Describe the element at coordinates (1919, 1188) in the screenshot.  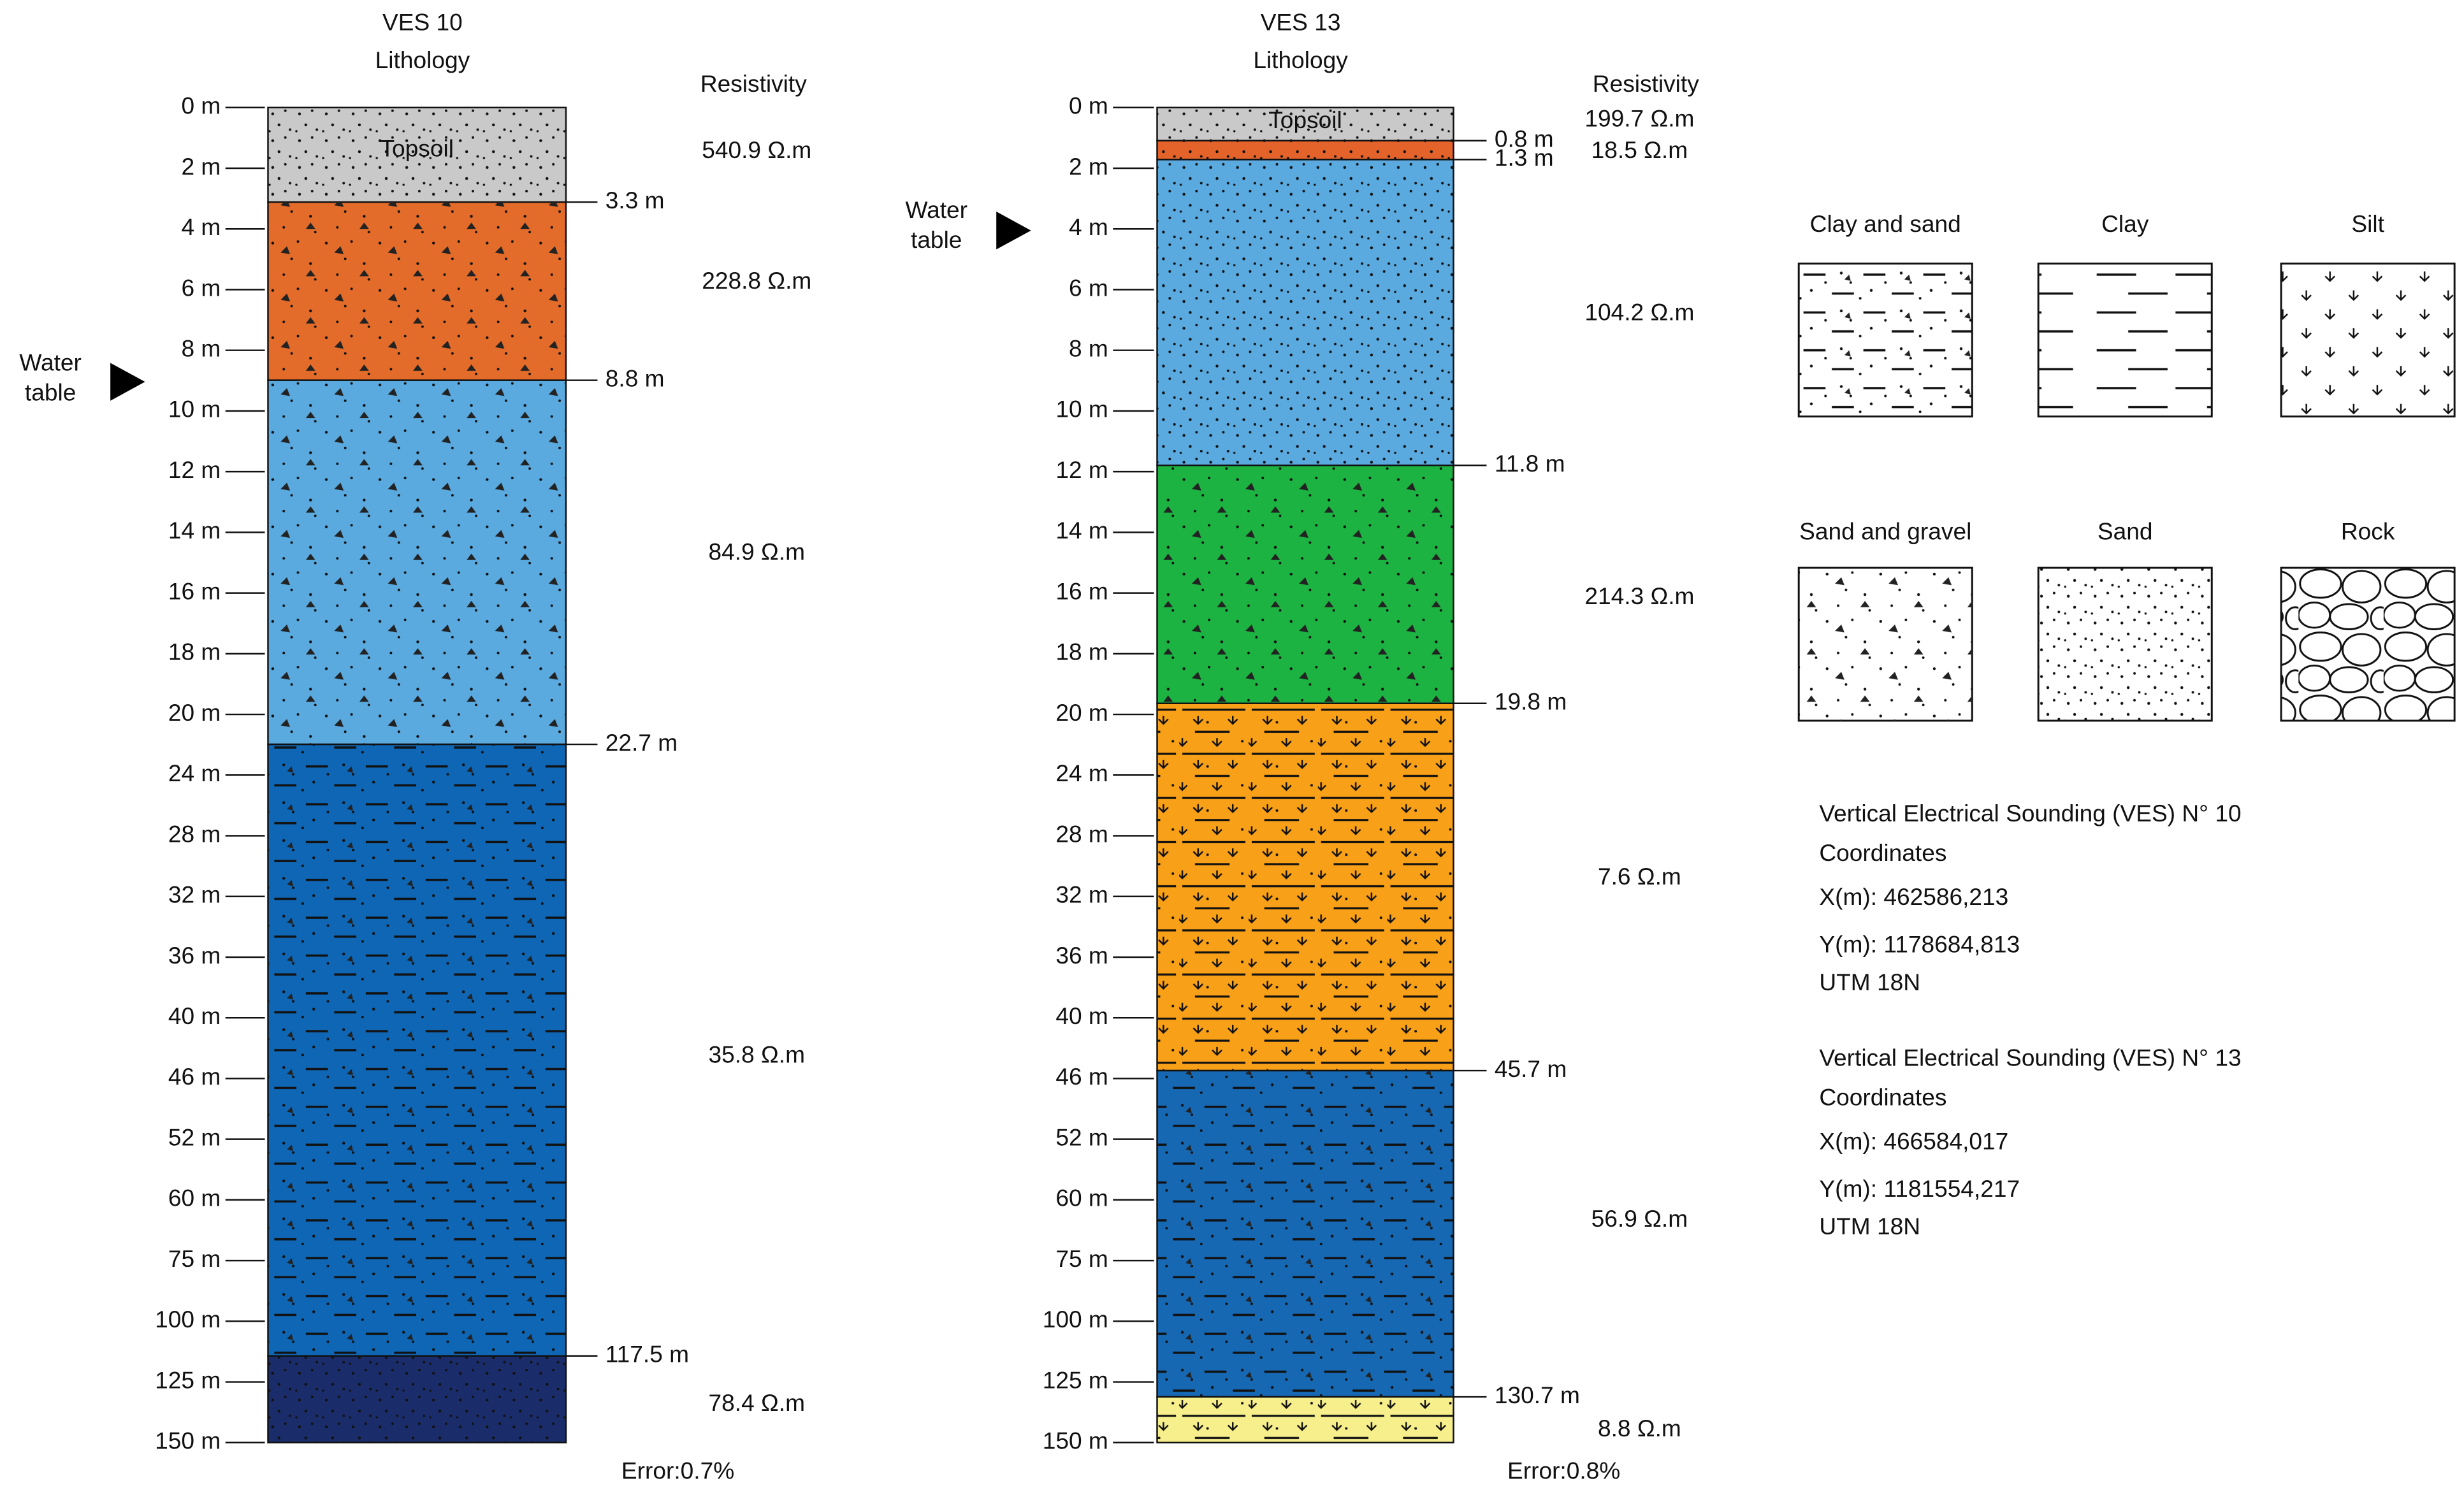
I see `info-line: Y(m): 1181554,217` at that location.